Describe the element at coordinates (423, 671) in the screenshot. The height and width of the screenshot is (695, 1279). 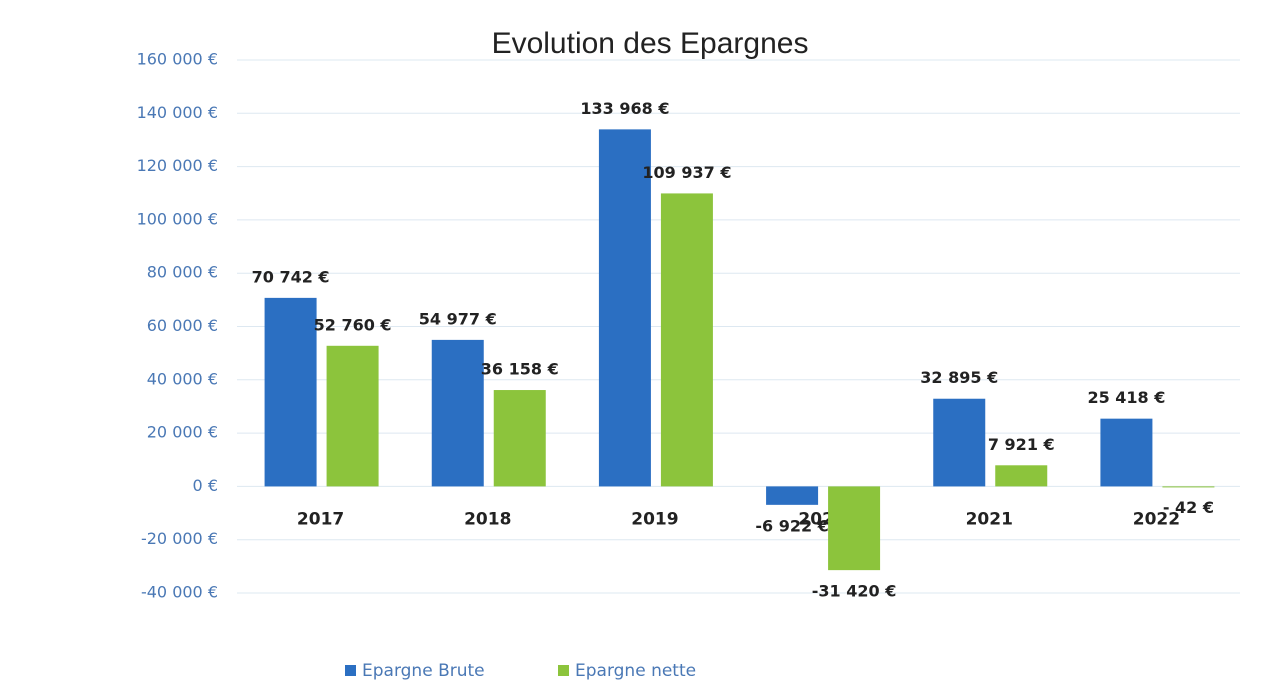
I see `legend-label: Epargne Brute` at that location.